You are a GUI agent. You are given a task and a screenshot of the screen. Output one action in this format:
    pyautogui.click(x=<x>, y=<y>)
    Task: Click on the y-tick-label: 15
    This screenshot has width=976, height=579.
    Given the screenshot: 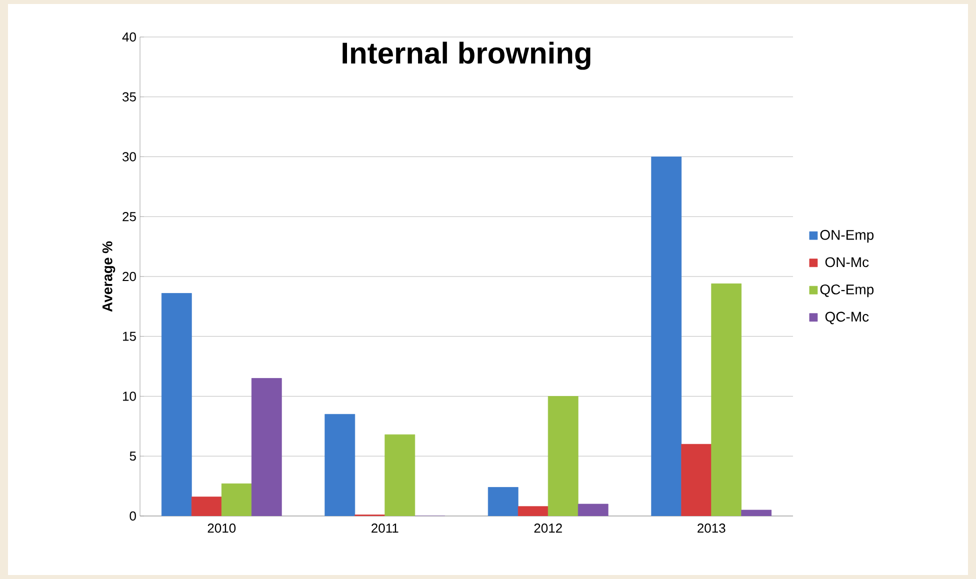 What is the action you would take?
    pyautogui.click(x=129, y=336)
    